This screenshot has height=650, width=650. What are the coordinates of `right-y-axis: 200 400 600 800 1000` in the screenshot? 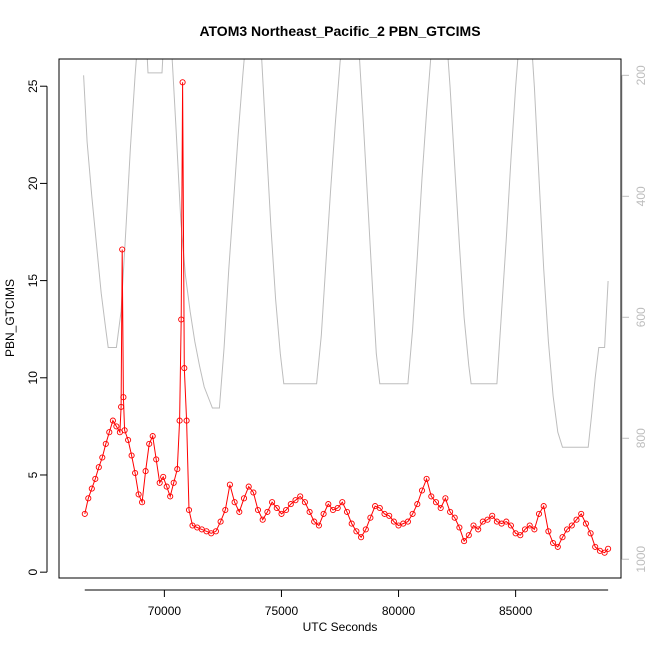 It's located at (634, 319).